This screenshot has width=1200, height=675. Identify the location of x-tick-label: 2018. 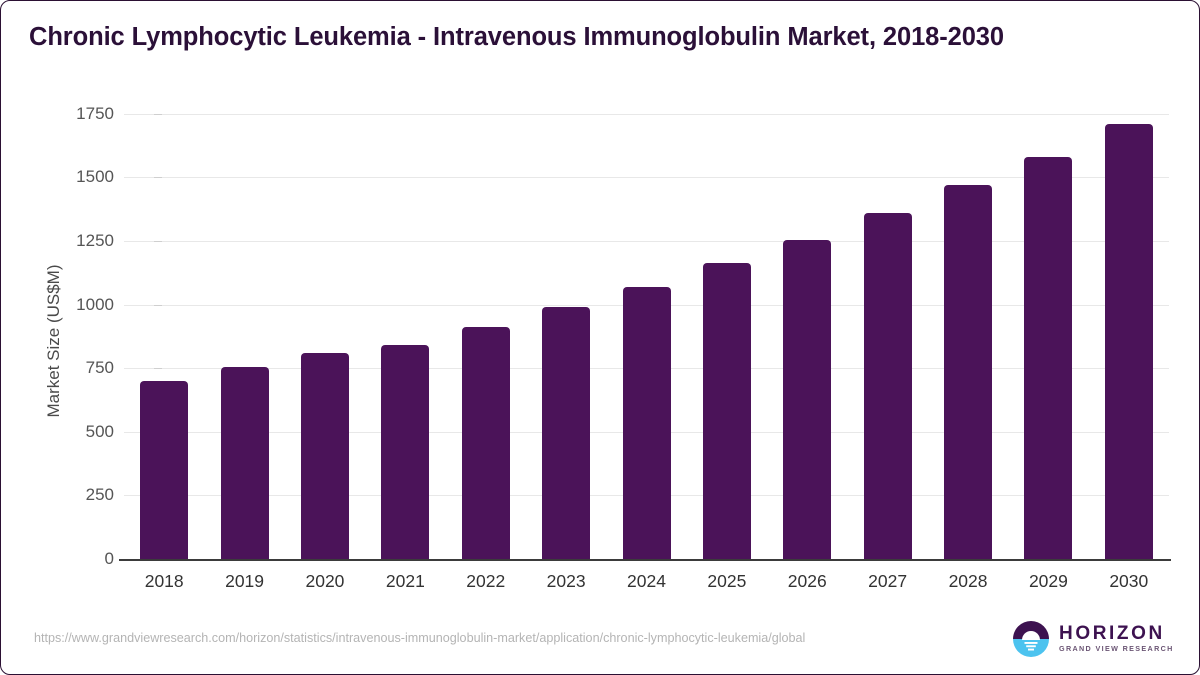
(164, 581).